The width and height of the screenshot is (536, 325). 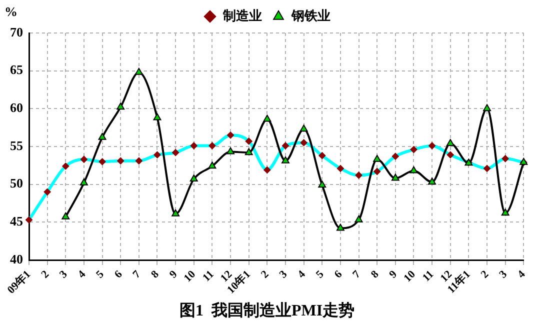 What do you see at coordinates (11, 11) in the screenshot?
I see `y-axis-title: %` at bounding box center [11, 11].